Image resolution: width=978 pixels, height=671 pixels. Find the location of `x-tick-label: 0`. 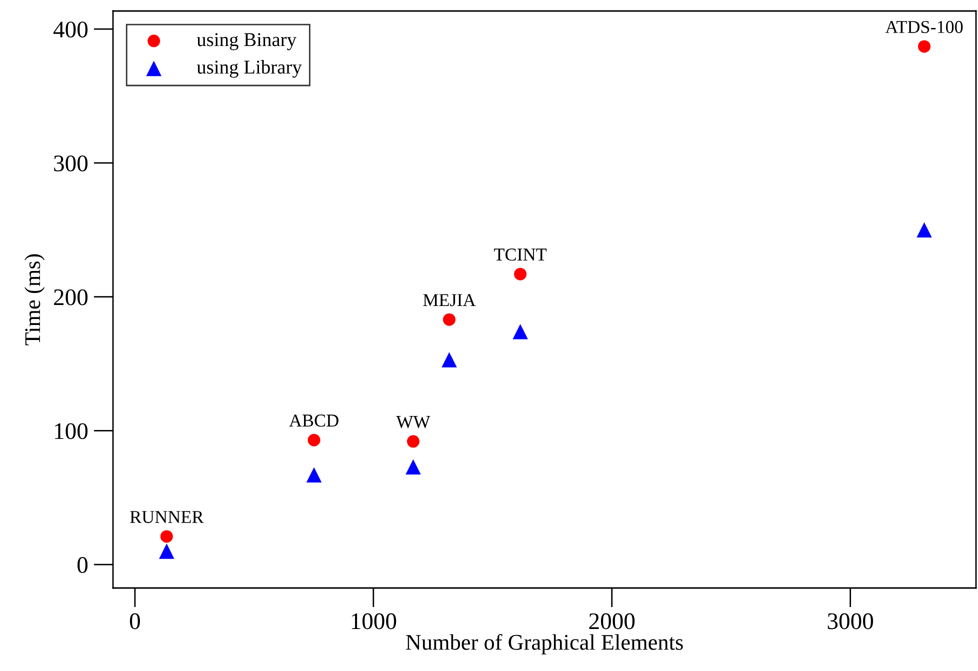

x-tick-label: 0 is located at coordinates (135, 621).